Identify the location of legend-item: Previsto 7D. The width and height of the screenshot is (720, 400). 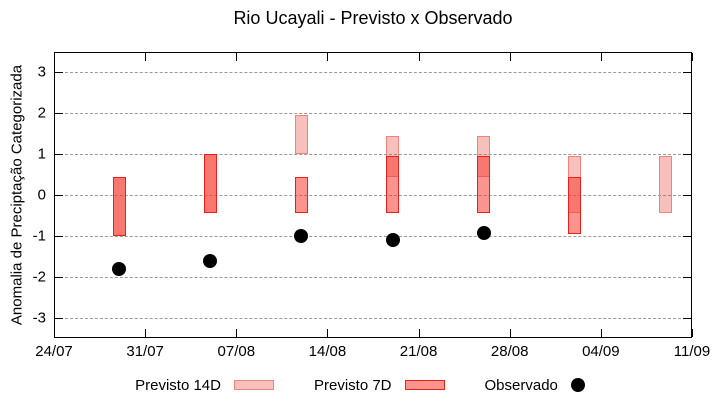
(379, 385).